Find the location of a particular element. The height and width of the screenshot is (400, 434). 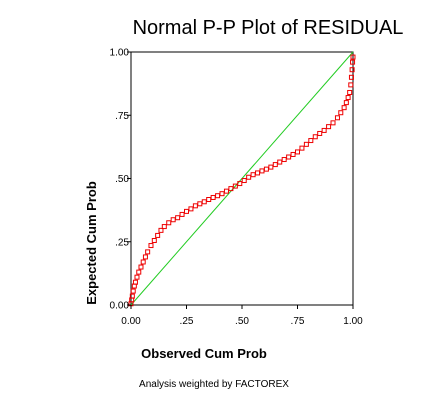

y-tick-label: 0.00 is located at coordinates (120, 306).